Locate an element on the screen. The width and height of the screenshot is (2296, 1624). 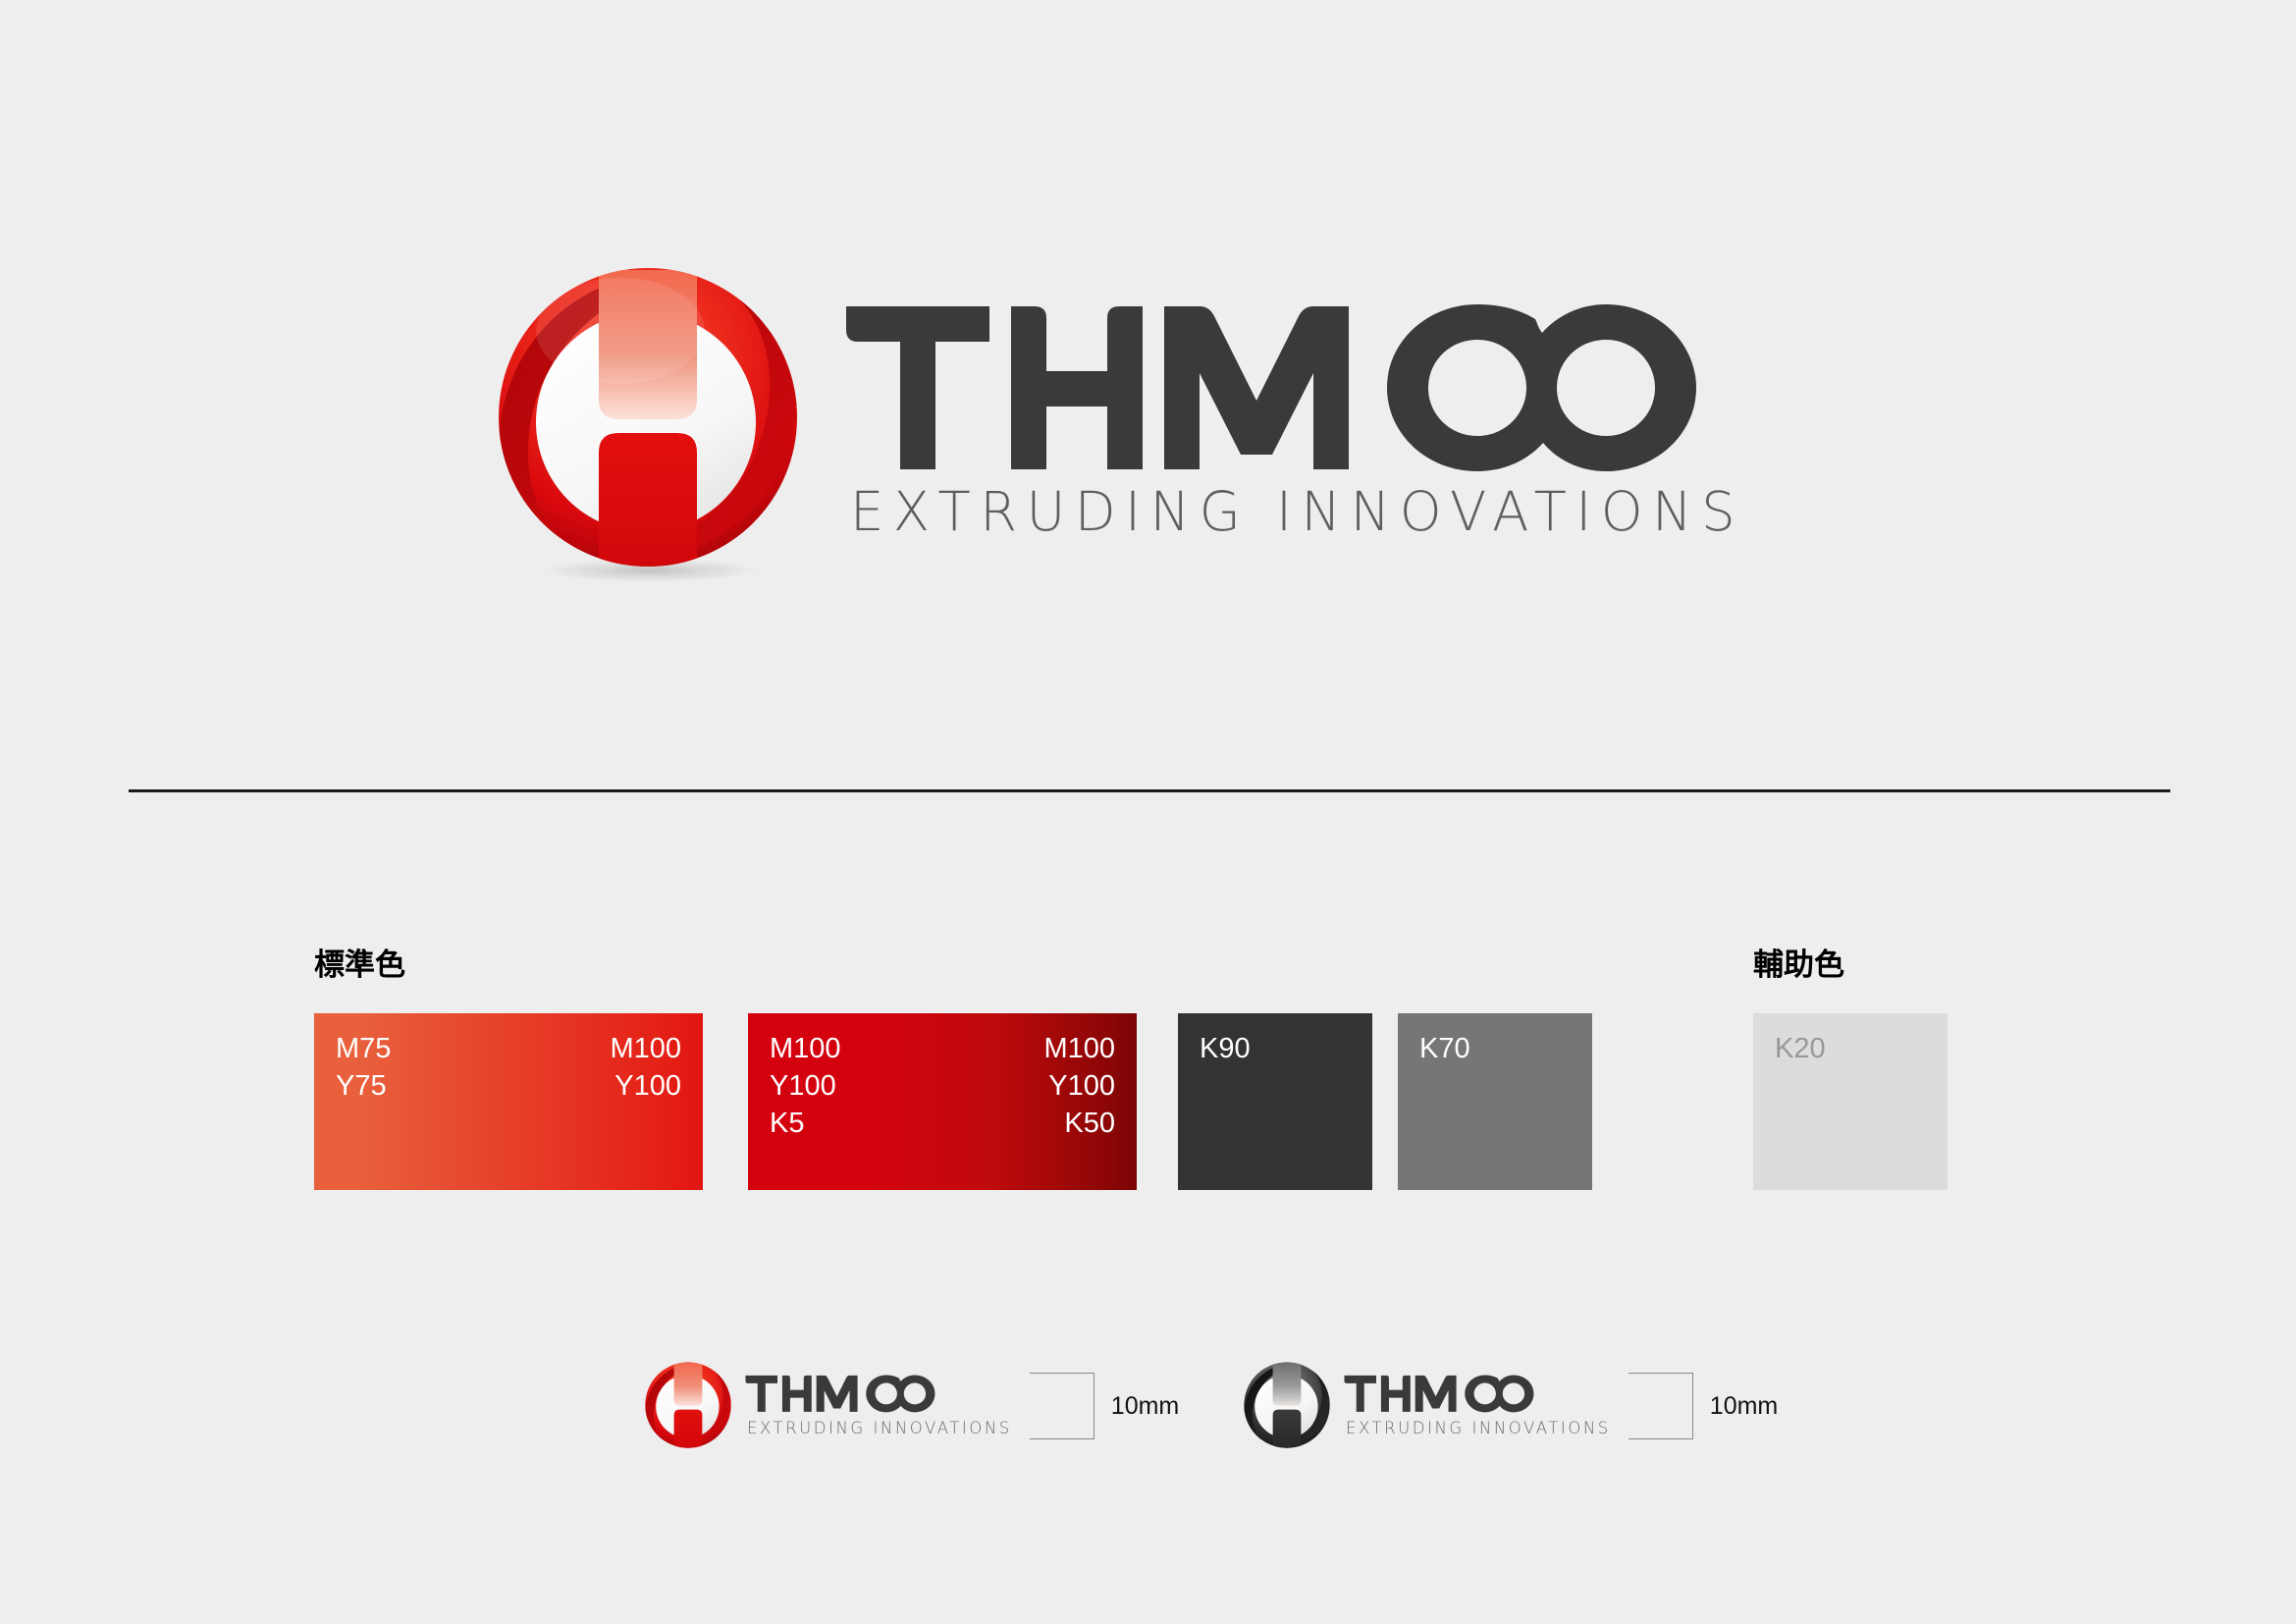
auxiliary-colors-heading: 輔助色 is located at coordinates (1799, 965).